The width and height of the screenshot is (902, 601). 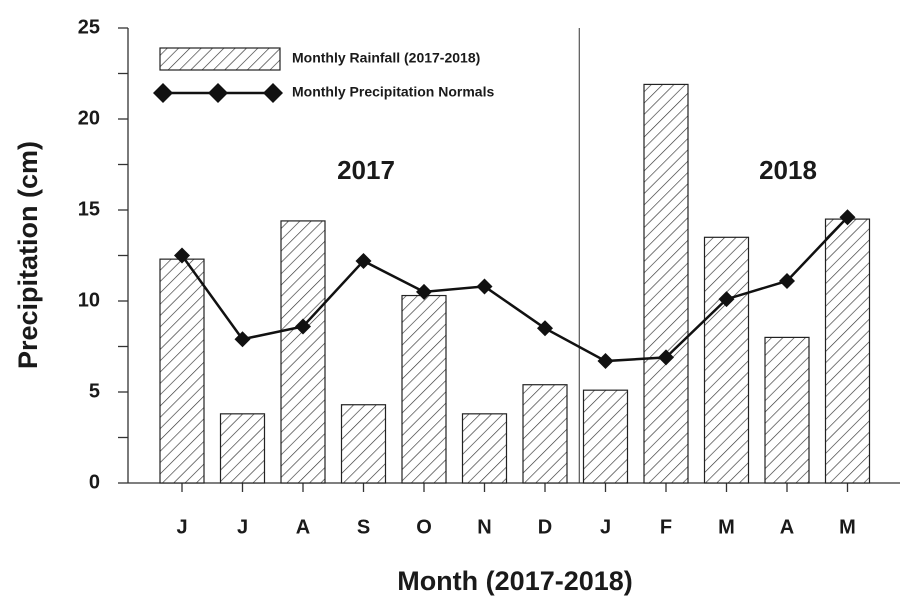 I want to click on x-axis-label: Month (2017-2018), so click(x=515, y=581).